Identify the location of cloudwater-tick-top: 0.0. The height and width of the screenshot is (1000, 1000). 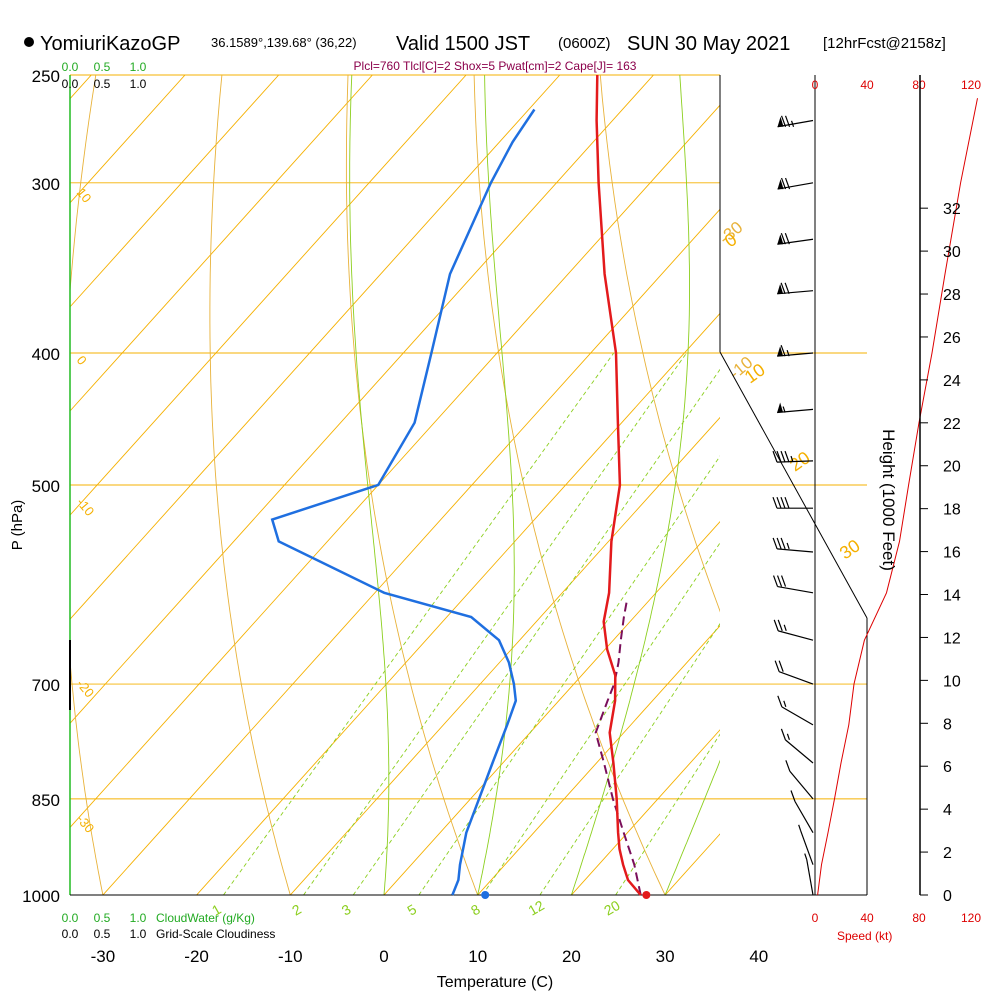
(70, 67).